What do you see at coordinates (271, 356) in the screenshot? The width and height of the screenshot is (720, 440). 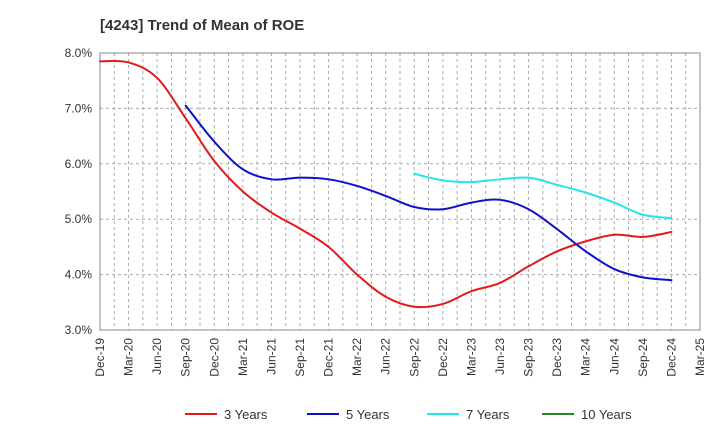 I see `x-tick-label: Jun-21` at bounding box center [271, 356].